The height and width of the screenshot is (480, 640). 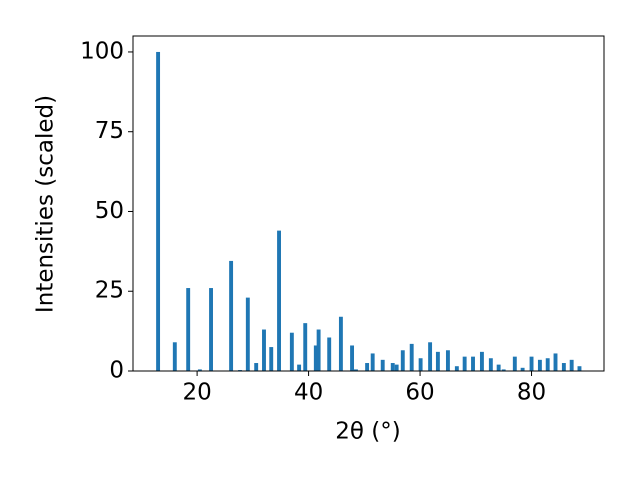 I want to click on x-tick-label: 80, so click(x=531, y=393).